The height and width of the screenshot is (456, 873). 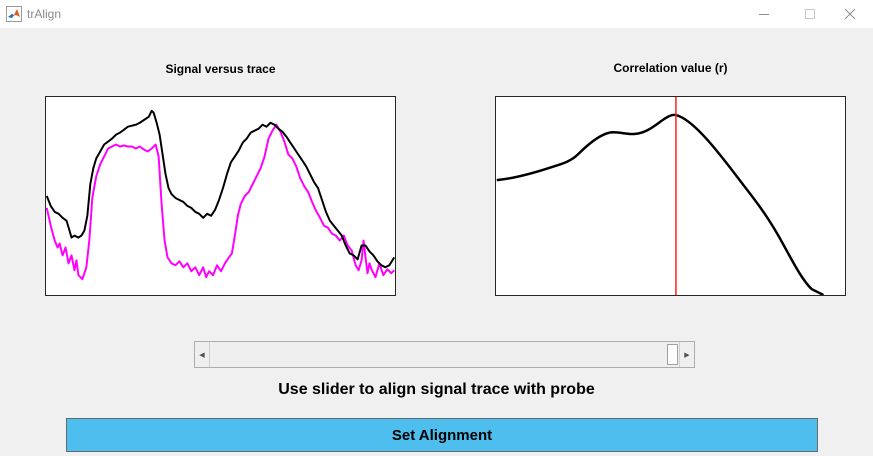 I want to click on maximize-button, so click(x=810, y=14).